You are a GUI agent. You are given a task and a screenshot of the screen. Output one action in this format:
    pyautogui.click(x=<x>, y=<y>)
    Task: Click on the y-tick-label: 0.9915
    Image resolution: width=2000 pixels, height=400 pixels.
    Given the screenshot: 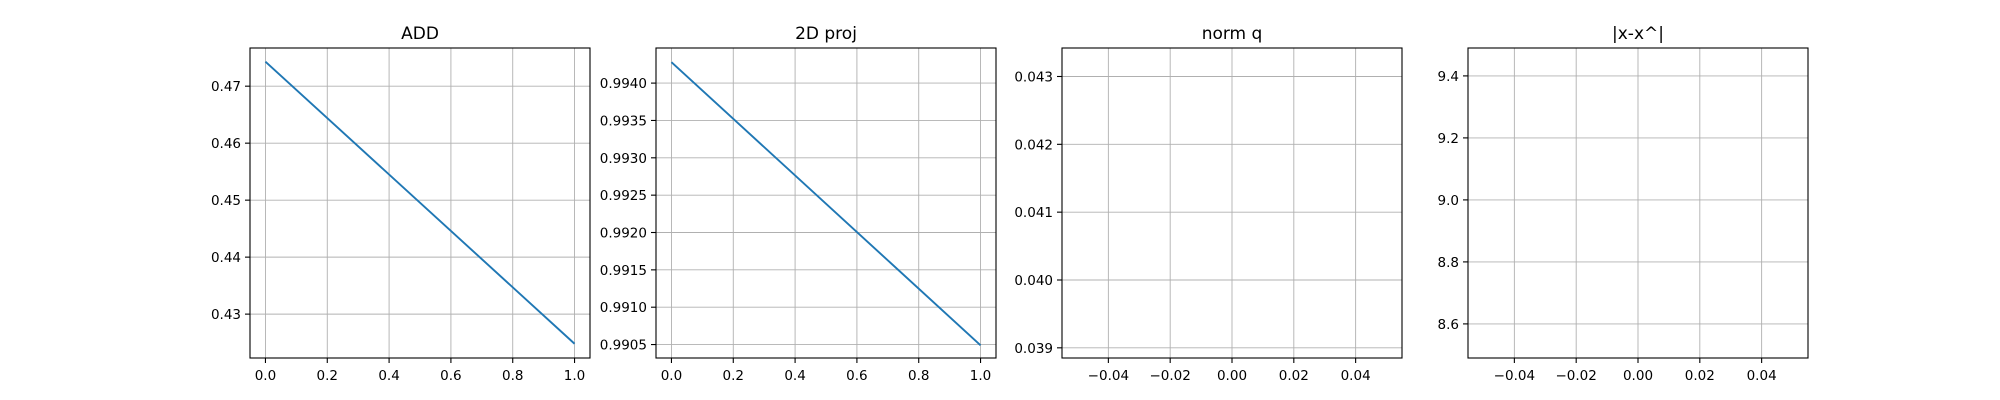 What is the action you would take?
    pyautogui.click(x=623, y=271)
    